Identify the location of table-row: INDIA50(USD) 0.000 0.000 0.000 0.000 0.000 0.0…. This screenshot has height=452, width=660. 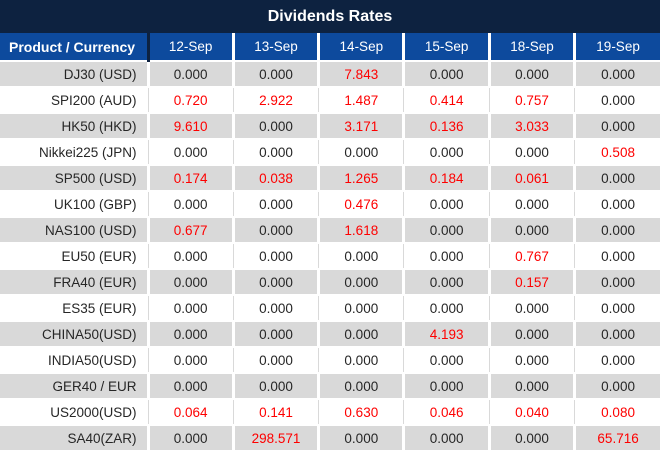
(330, 360).